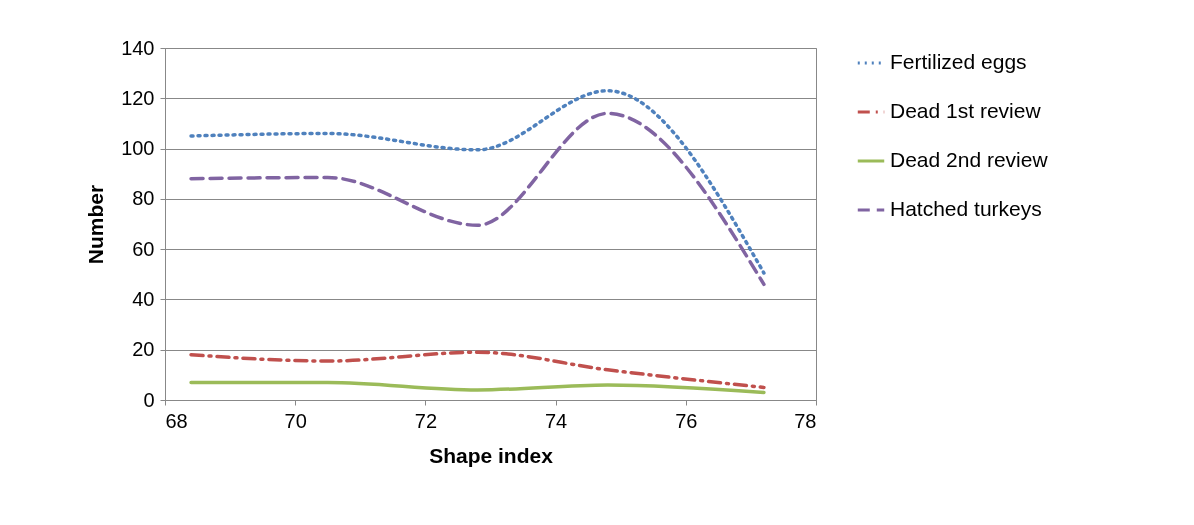 The width and height of the screenshot is (1194, 525). What do you see at coordinates (143, 349) in the screenshot?
I see `y-tick-label: 20` at bounding box center [143, 349].